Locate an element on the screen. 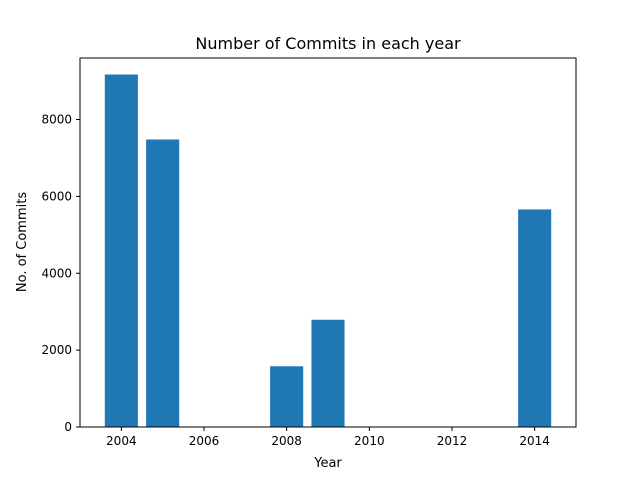 The height and width of the screenshot is (480, 640). x-tick-label: 2014 is located at coordinates (534, 441).